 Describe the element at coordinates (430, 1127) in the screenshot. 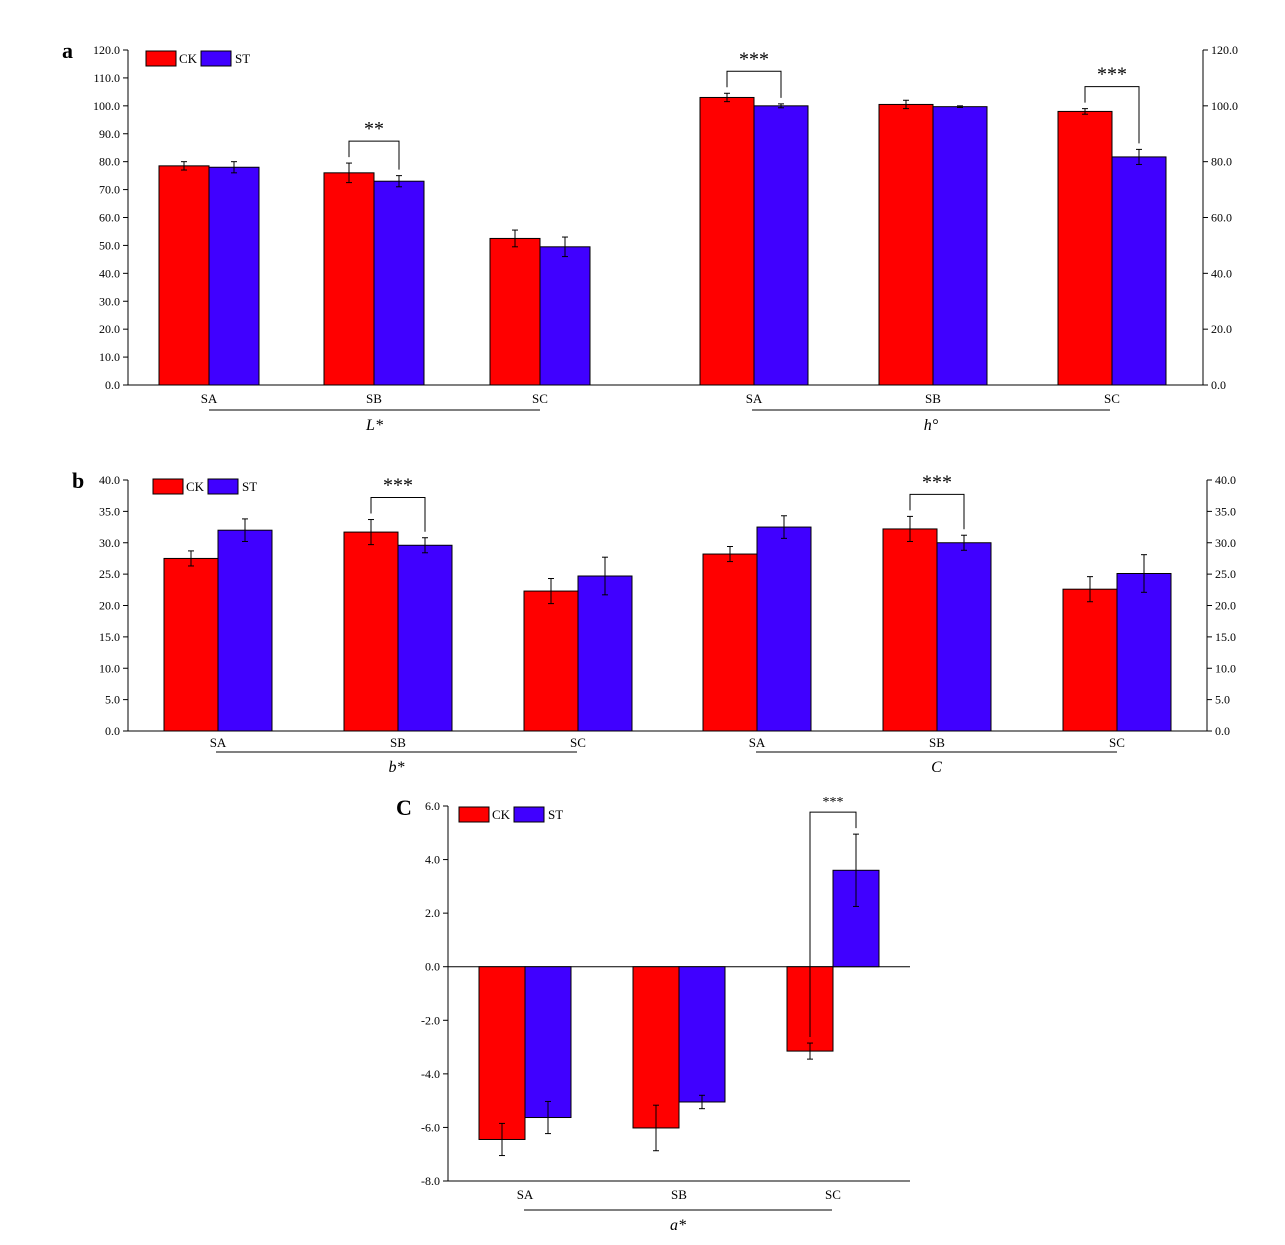

I see `y-tick-label: -6.0` at that location.